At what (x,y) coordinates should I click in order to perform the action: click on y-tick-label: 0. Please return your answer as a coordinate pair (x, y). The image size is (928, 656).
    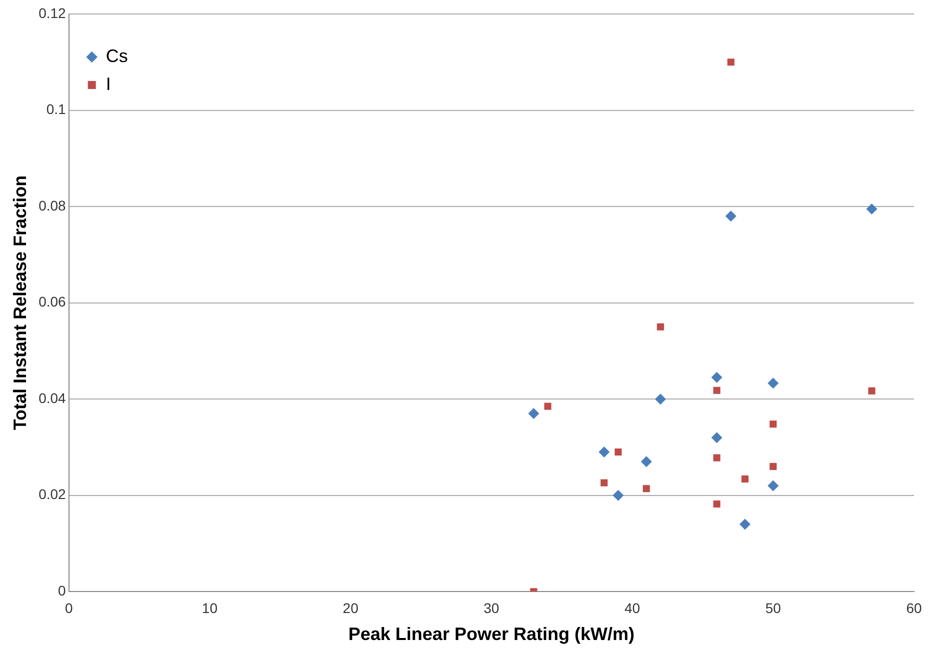
    Looking at the image, I should click on (62, 590).